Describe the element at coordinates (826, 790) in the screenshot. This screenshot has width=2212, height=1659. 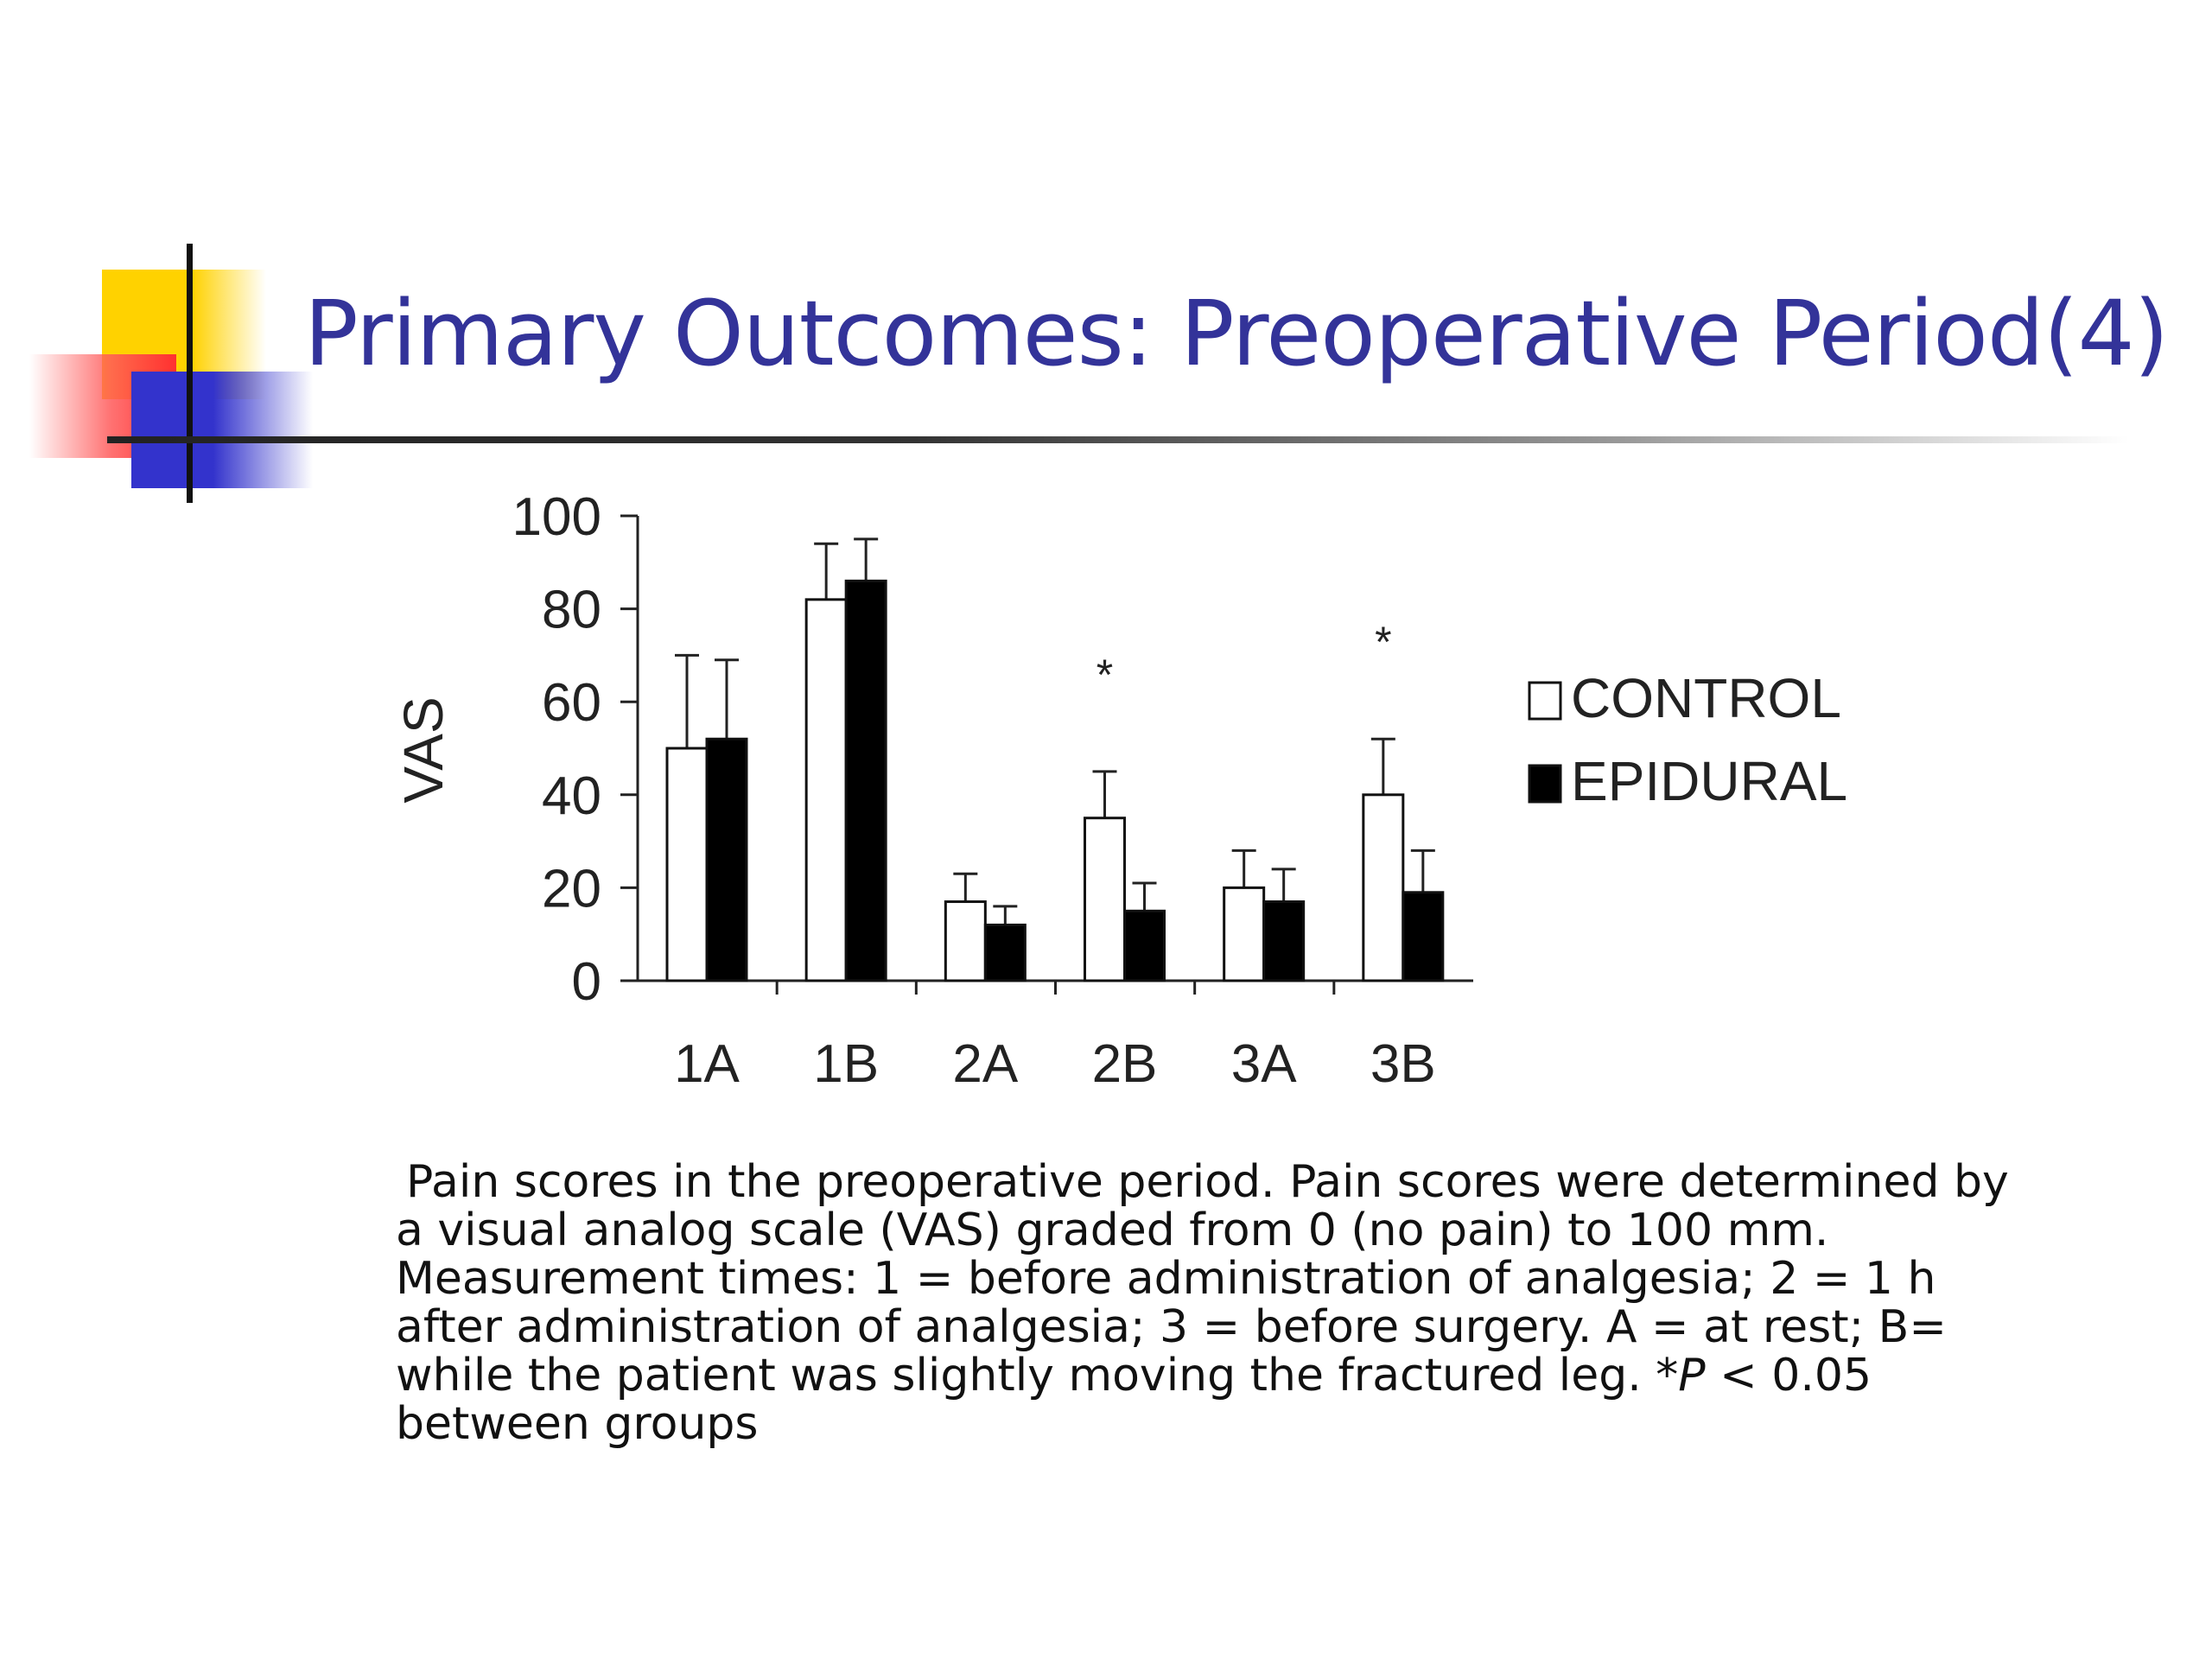
I see `bar-control-1B` at that location.